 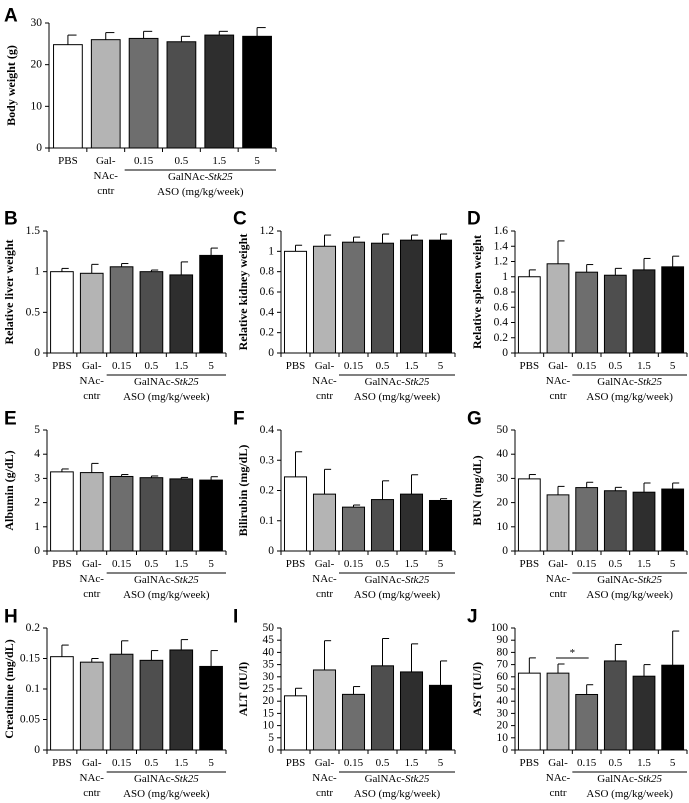 What do you see at coordinates (503, 652) in the screenshot?
I see `y-tick-label: 80` at bounding box center [503, 652].